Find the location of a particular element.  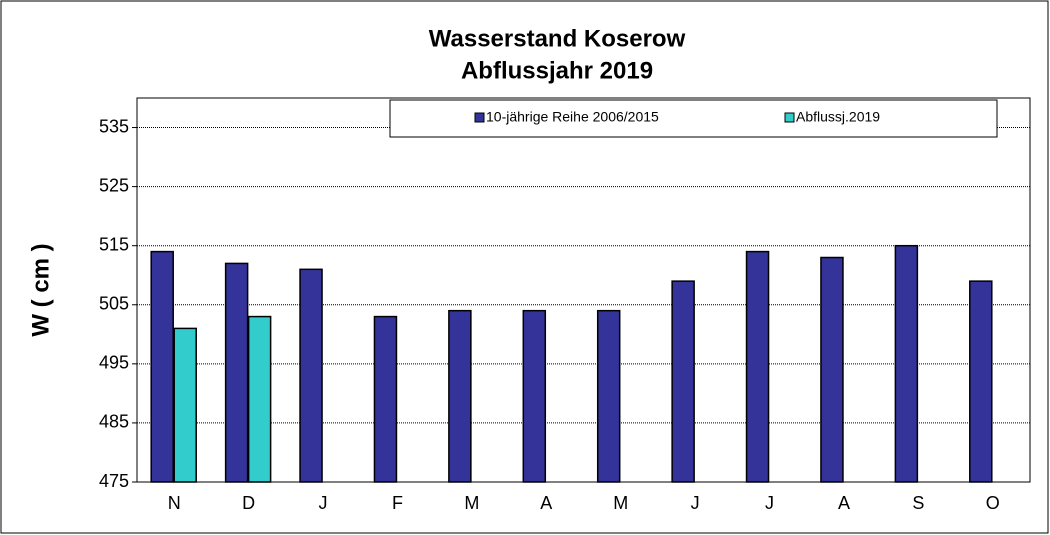

y-tick-label: 485 is located at coordinates (114, 422).